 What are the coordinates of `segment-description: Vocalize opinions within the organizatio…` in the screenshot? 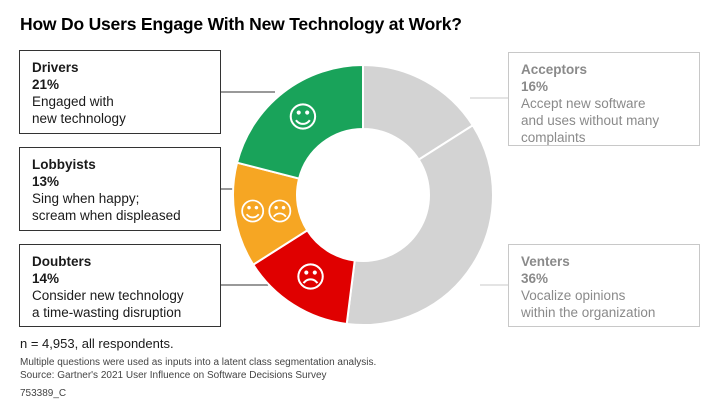 It's located at (588, 304).